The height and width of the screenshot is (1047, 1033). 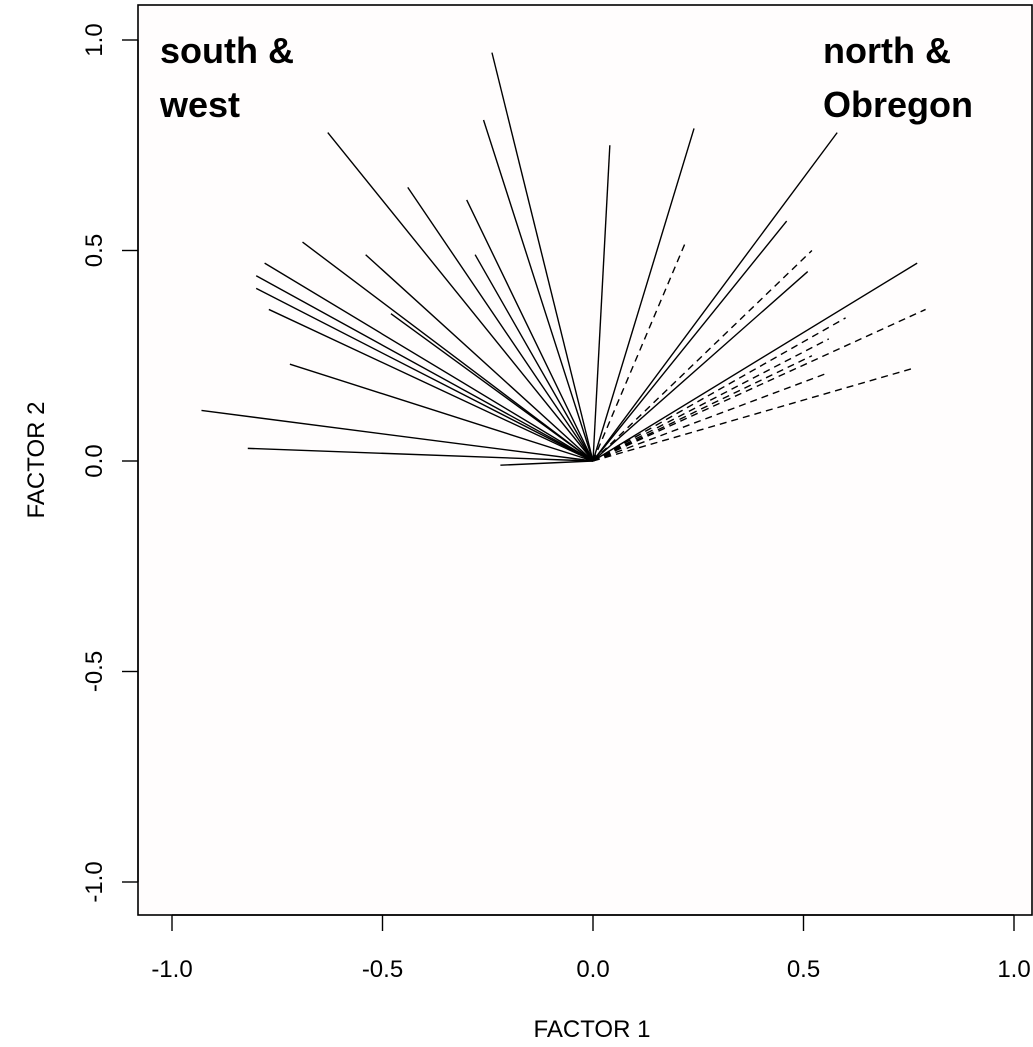 I want to click on y-axis-label: FACTOR 2, so click(x=36, y=460).